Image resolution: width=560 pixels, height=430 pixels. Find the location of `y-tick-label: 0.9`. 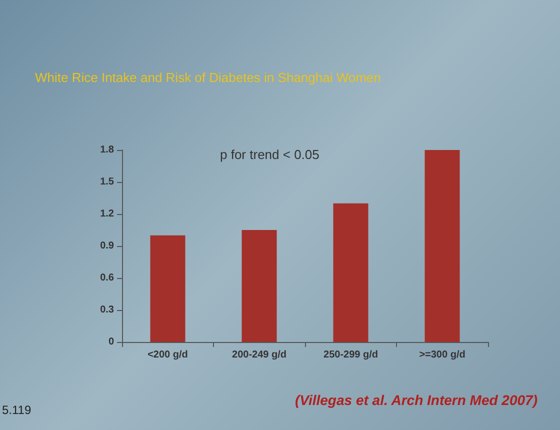

y-tick-label: 0.9 is located at coordinates (107, 246).